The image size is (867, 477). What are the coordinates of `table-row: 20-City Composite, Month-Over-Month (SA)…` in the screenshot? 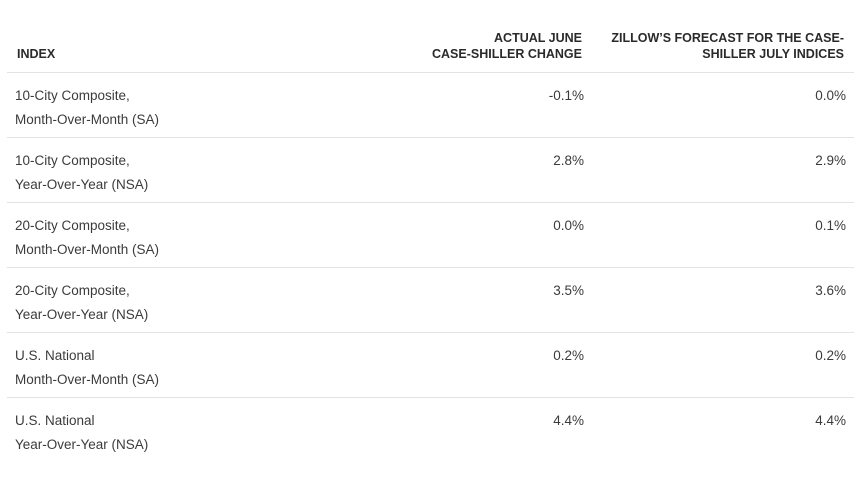 It's located at (430, 235).